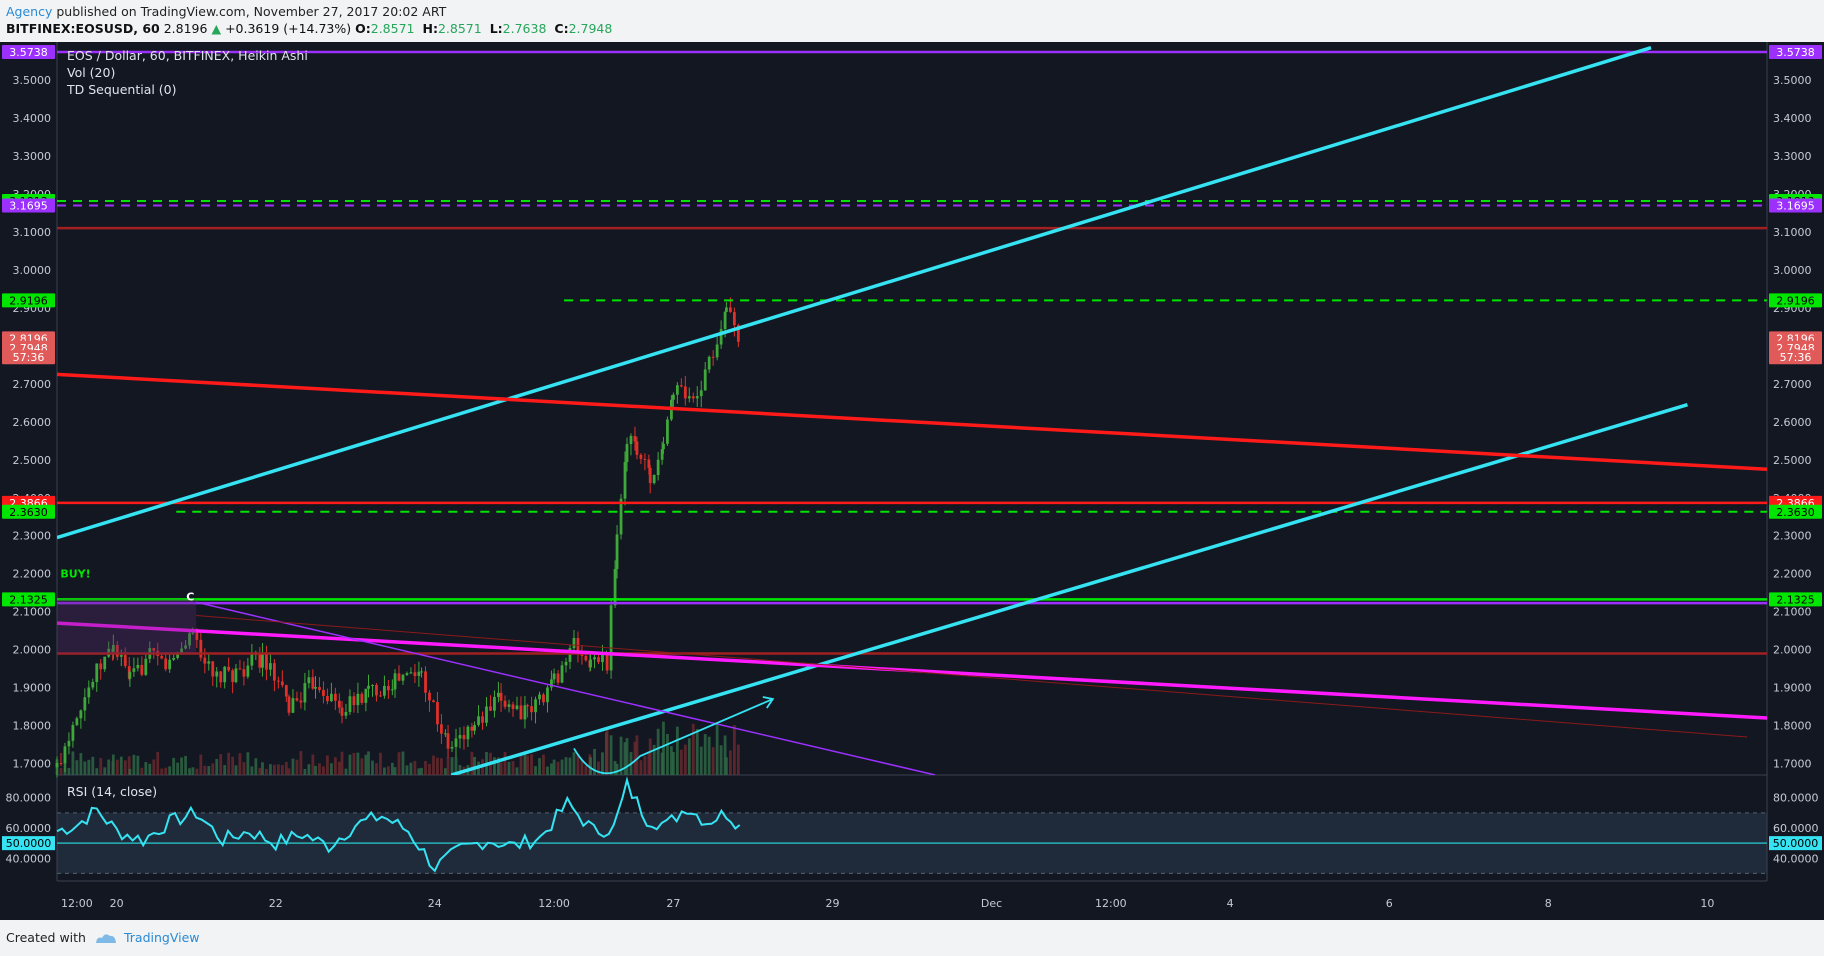  What do you see at coordinates (1795, 52) in the screenshot?
I see `level-tag-label: 3.5738` at bounding box center [1795, 52].